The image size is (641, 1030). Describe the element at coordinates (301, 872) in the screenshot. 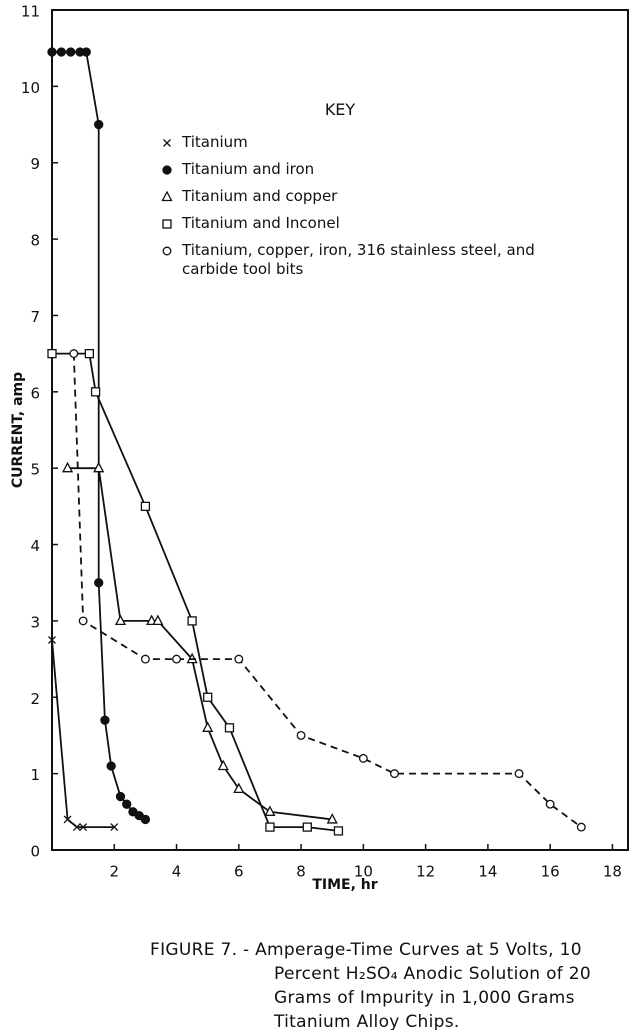

I see `x-tick-label: 8` at that location.